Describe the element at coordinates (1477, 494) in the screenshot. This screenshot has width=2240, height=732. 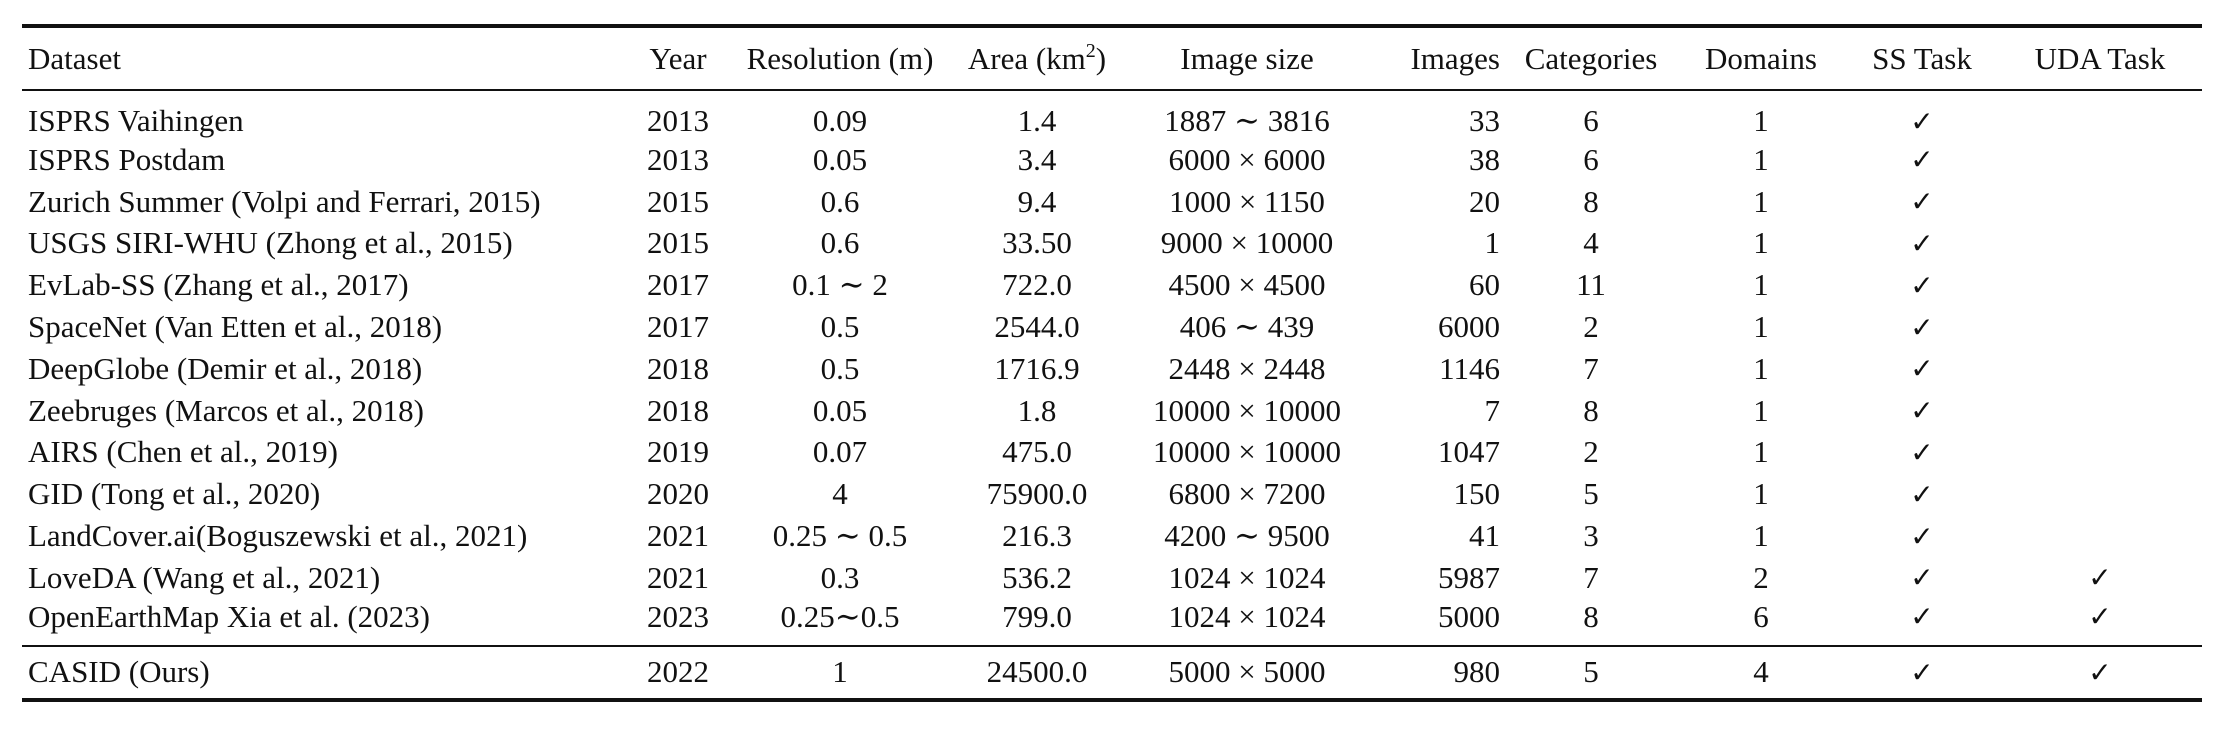
I see `cell-images: 150` at that location.